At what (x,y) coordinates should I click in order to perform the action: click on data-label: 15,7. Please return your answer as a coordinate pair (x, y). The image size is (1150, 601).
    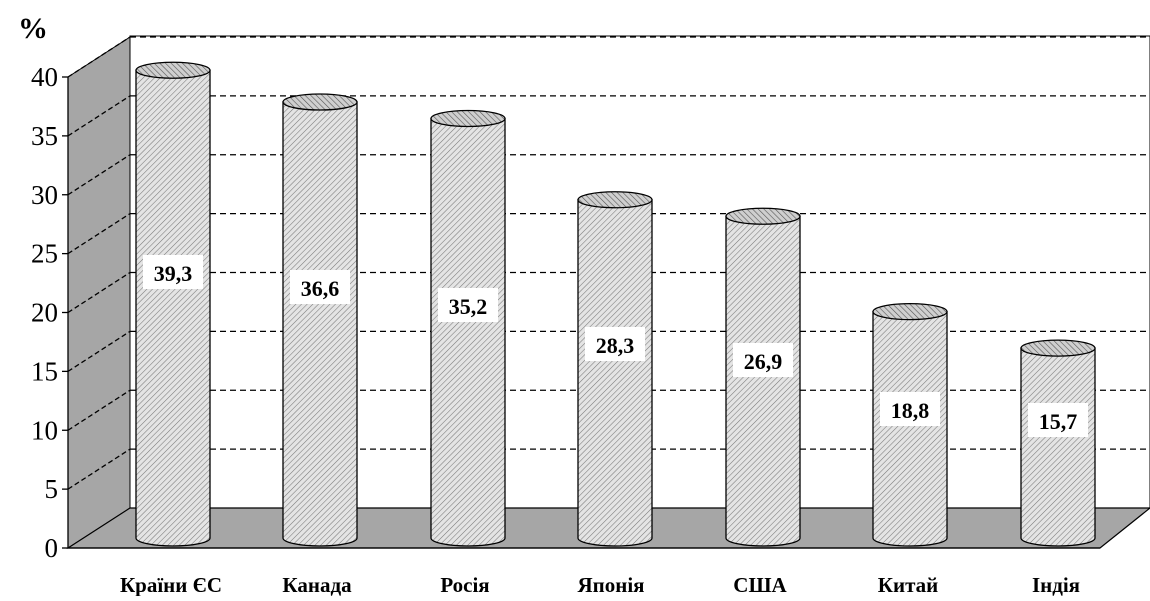
    Looking at the image, I should click on (1058, 421).